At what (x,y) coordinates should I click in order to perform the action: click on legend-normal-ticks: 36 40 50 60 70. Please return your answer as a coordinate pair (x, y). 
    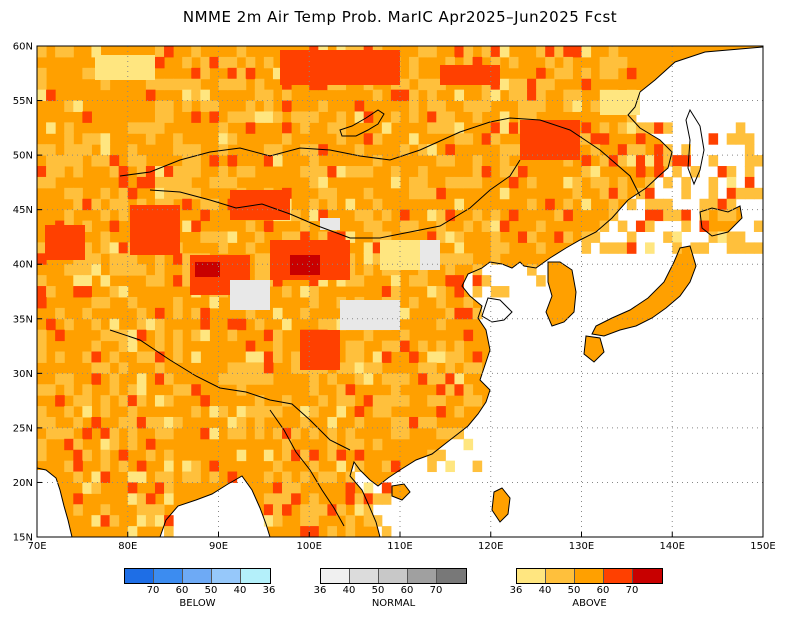
    Looking at the image, I should click on (390, 591).